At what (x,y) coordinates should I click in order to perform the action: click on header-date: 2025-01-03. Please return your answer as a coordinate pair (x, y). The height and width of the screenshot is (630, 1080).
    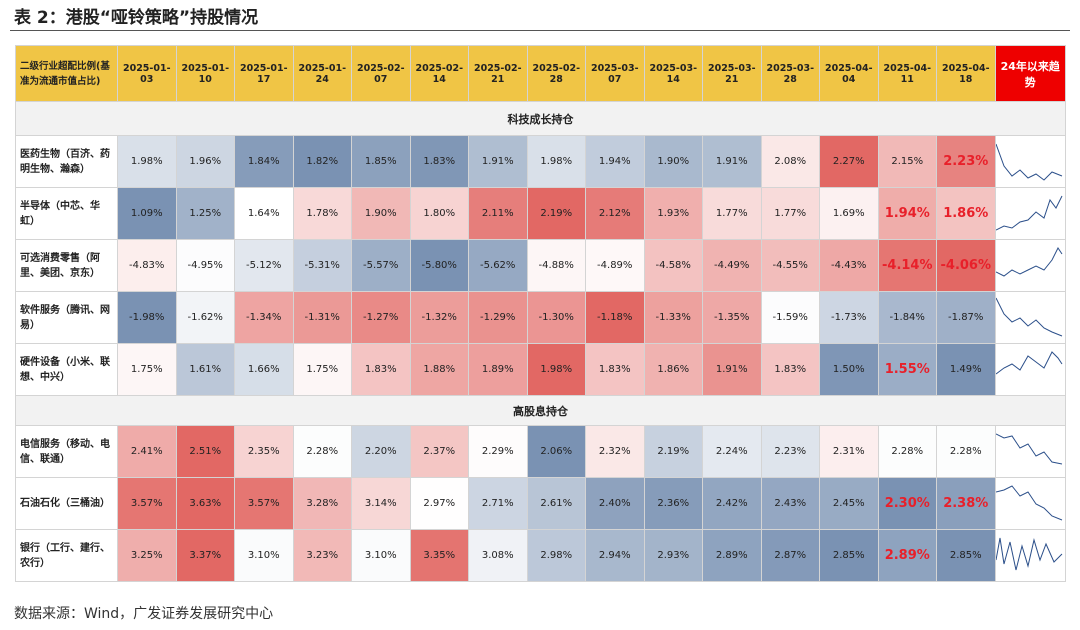
    Looking at the image, I should click on (147, 73).